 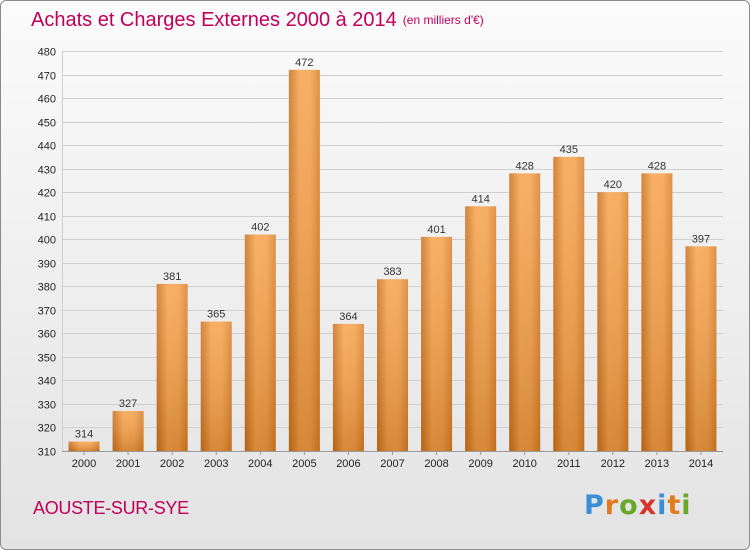 I want to click on bar-shade-2007, so click(x=392, y=365).